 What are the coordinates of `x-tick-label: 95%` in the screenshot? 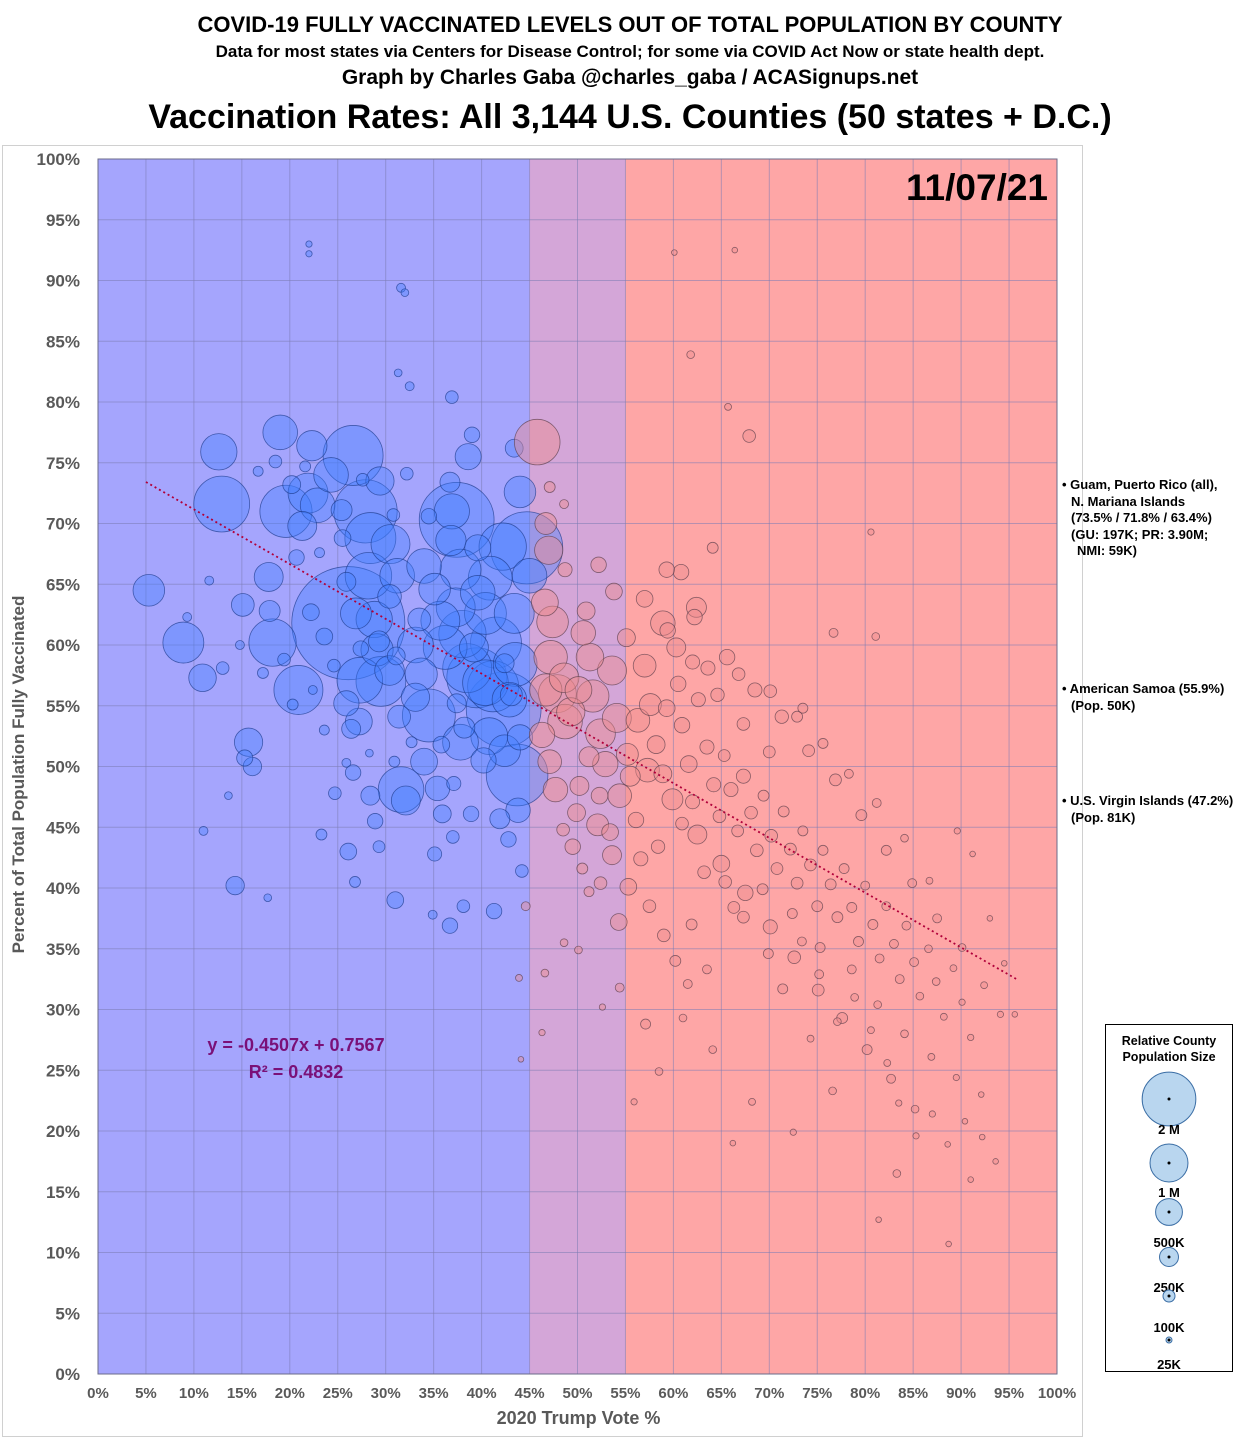 It's located at (1009, 1393).